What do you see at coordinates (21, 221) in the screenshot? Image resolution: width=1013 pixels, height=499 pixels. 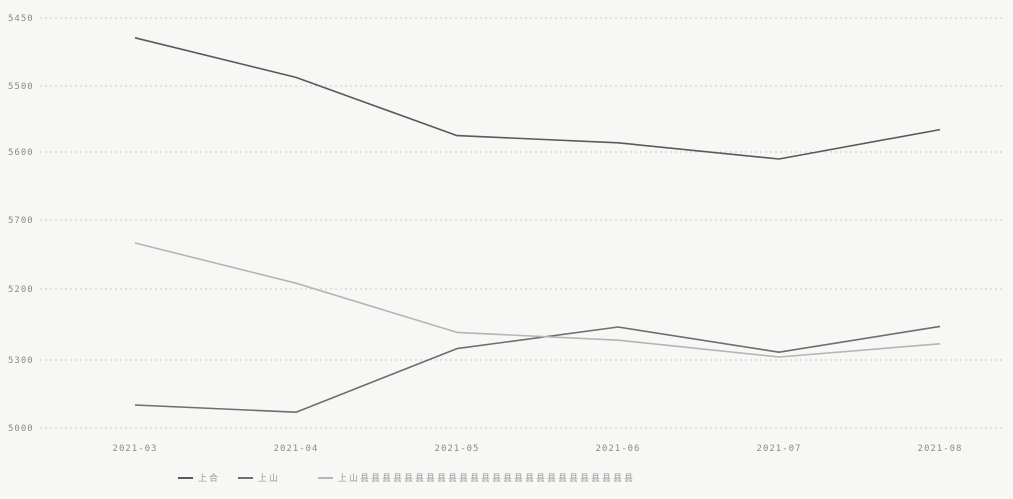 I see `y-tick-label: 5700` at bounding box center [21, 221].